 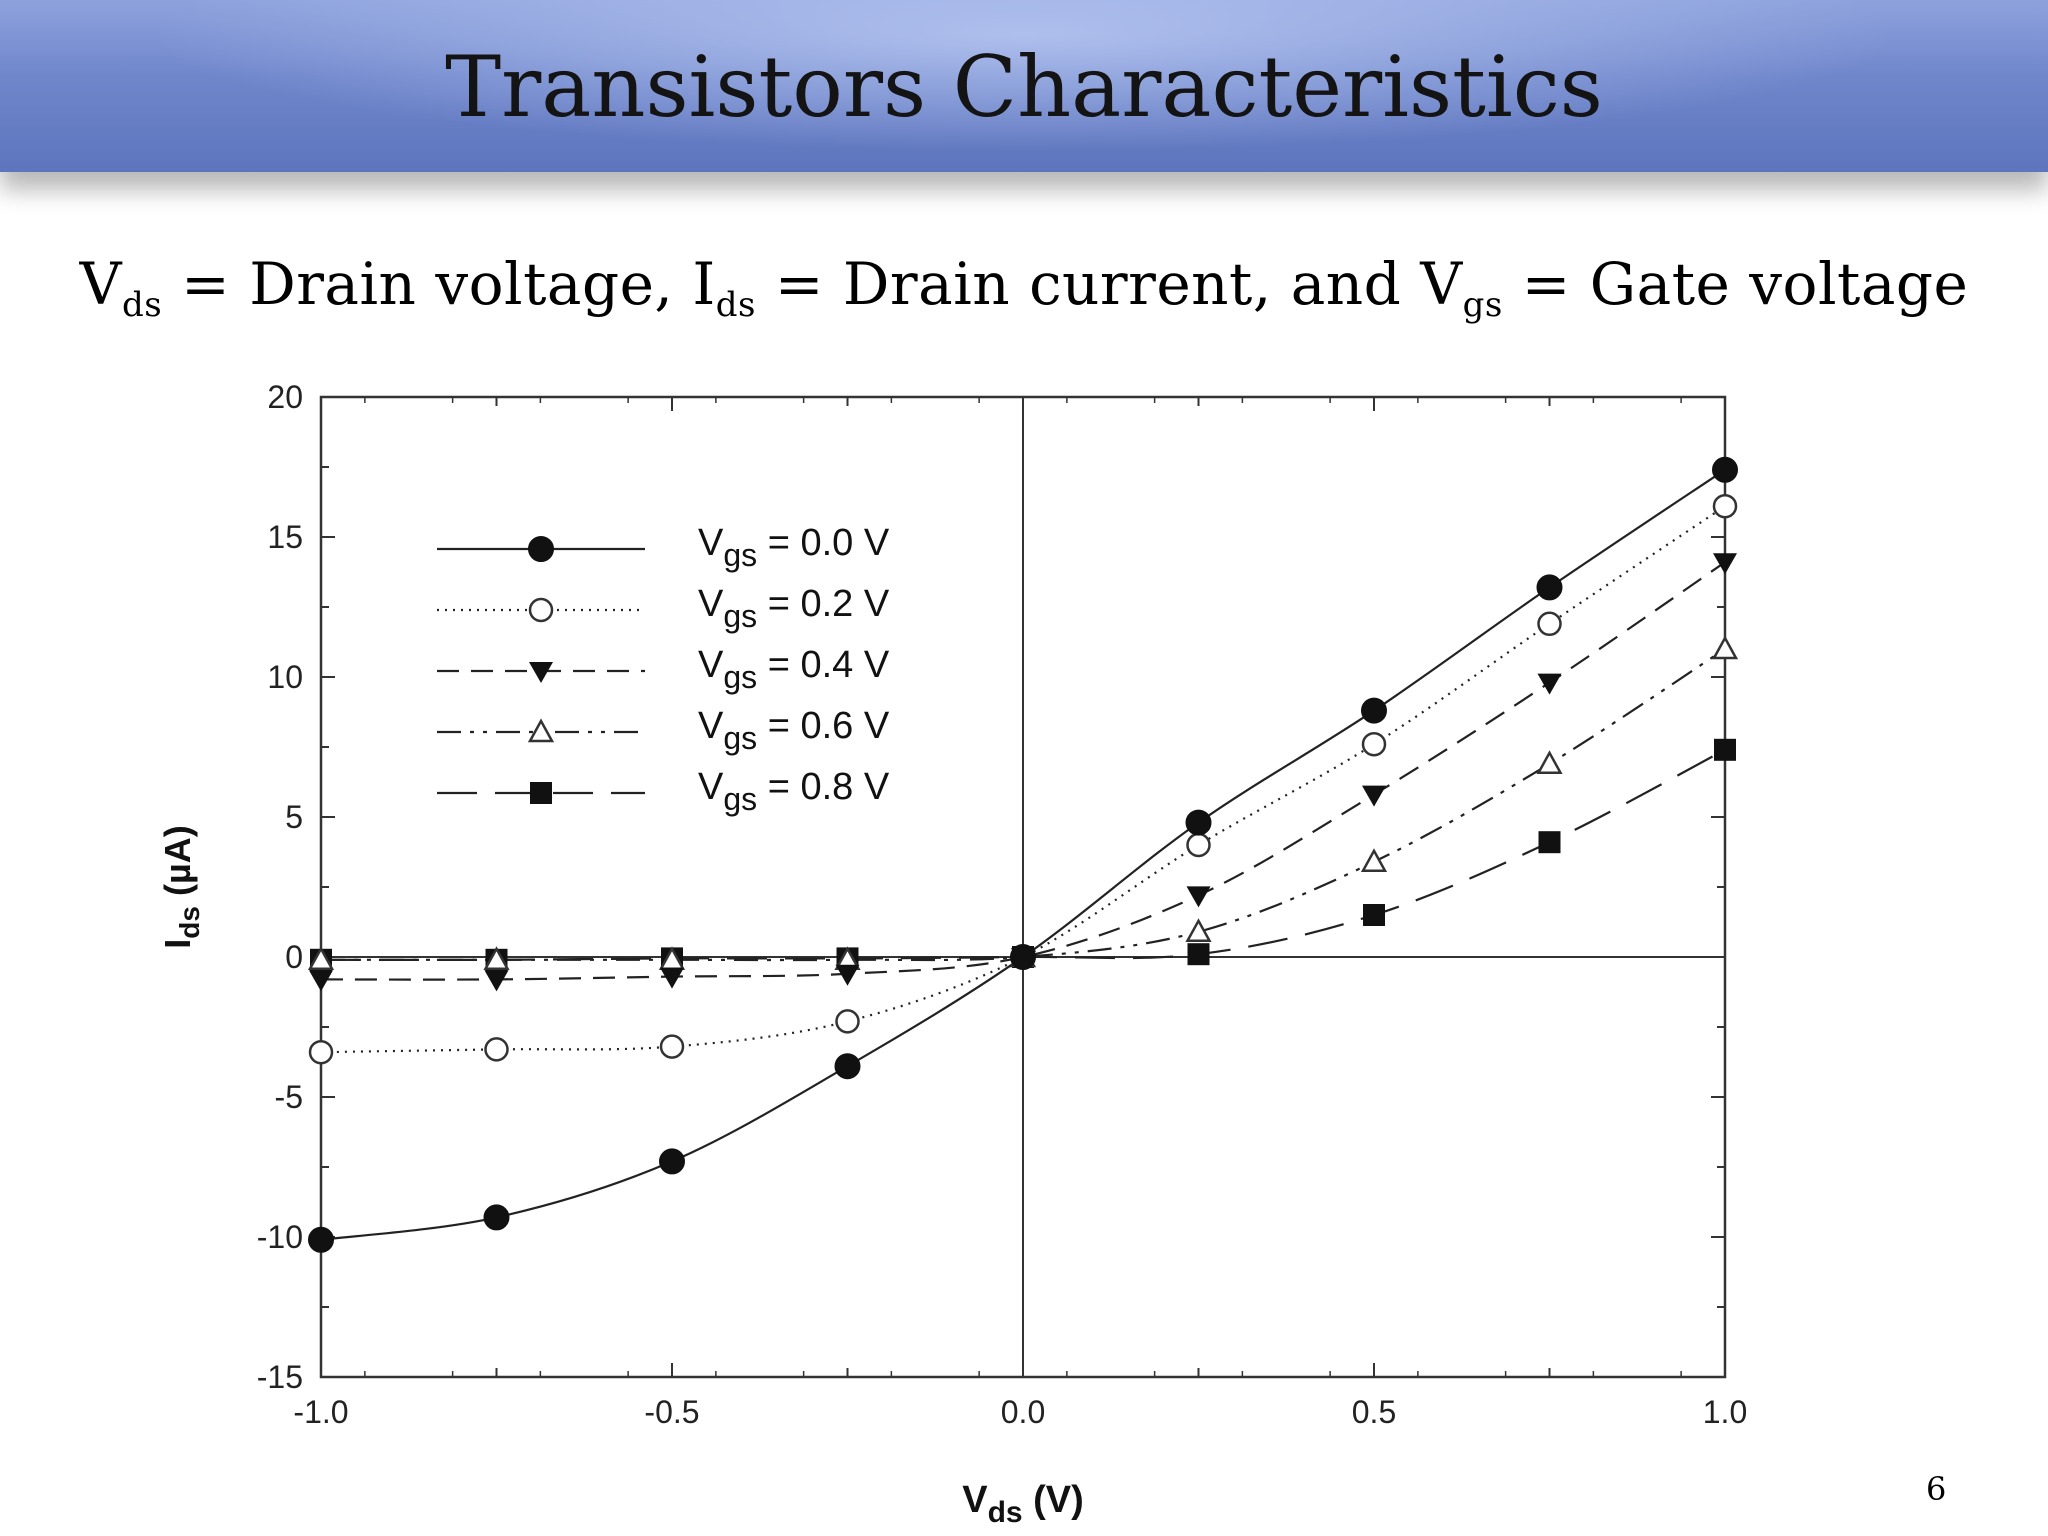 I want to click on legend-item: Vgs = 0.0 V, so click(x=663, y=547).